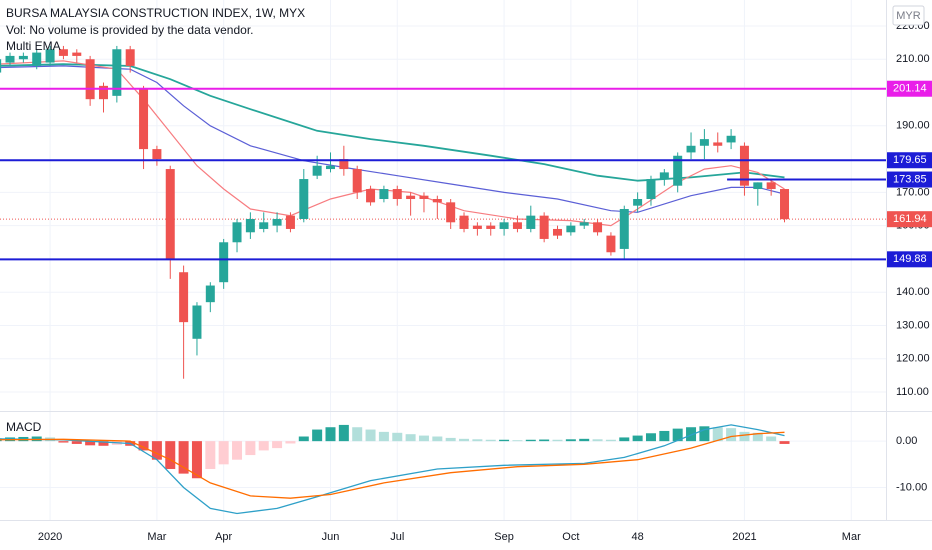  Describe the element at coordinates (913, 292) in the screenshot. I see `y-tick-label: 140.00` at that location.